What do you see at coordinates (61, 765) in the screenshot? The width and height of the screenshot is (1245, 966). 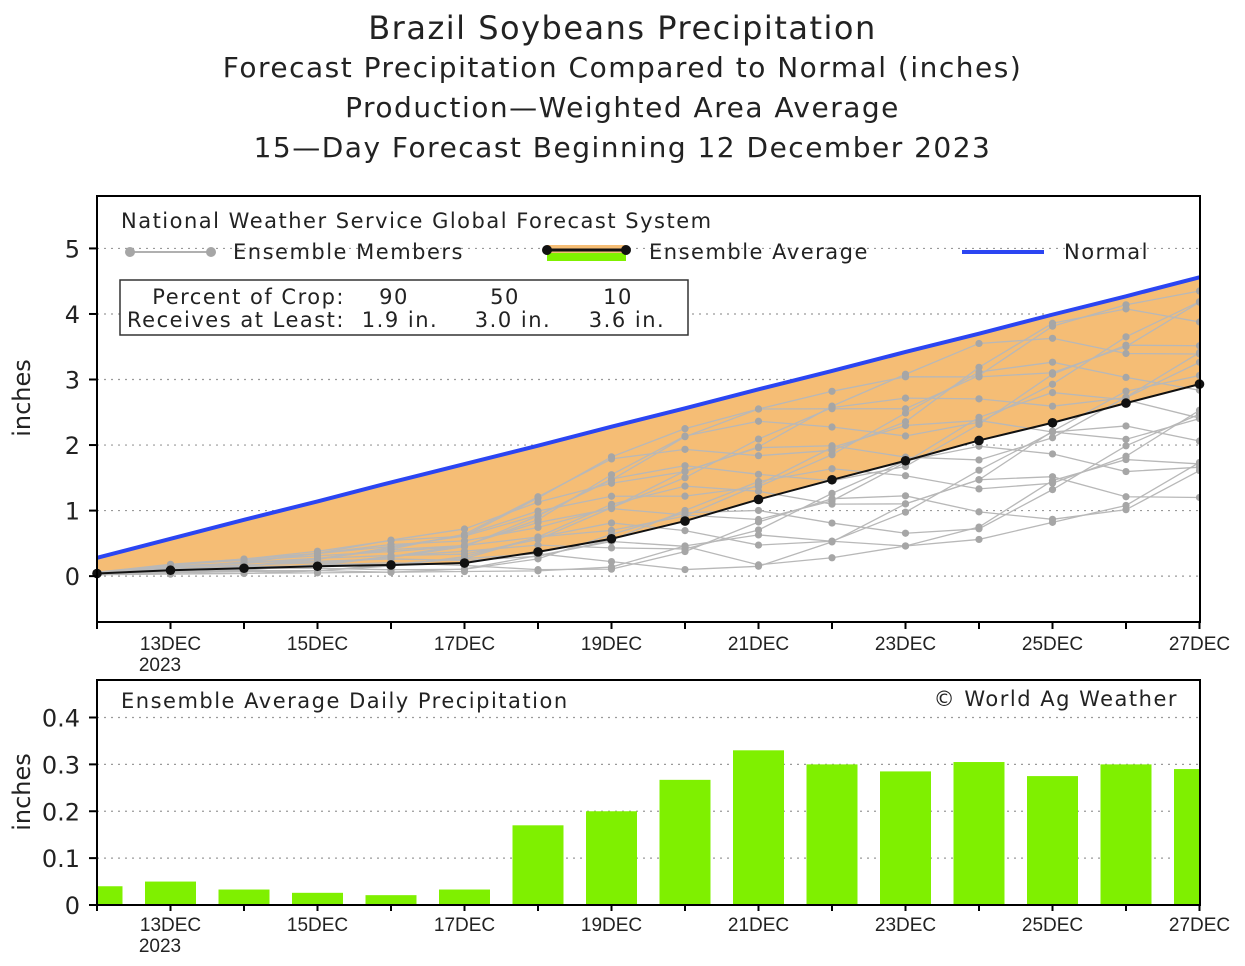 I see `bottom-y-tick-label: 0.3` at bounding box center [61, 765].